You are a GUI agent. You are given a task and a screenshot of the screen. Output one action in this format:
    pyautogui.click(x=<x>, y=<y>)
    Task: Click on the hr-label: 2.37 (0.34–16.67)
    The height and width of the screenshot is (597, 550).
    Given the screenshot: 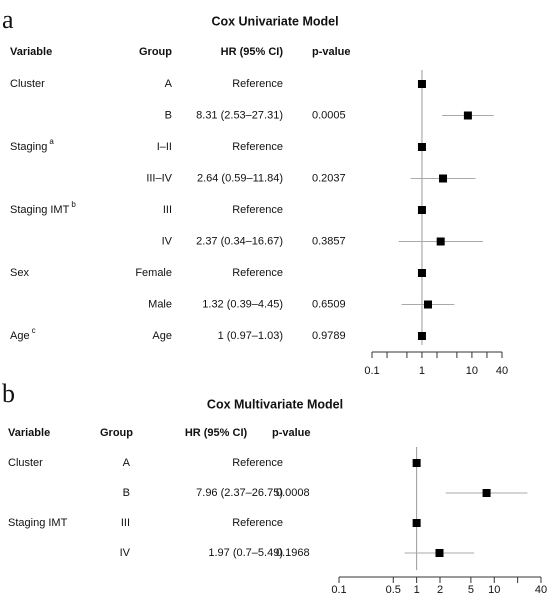 What is the action you would take?
    pyautogui.click(x=239, y=241)
    